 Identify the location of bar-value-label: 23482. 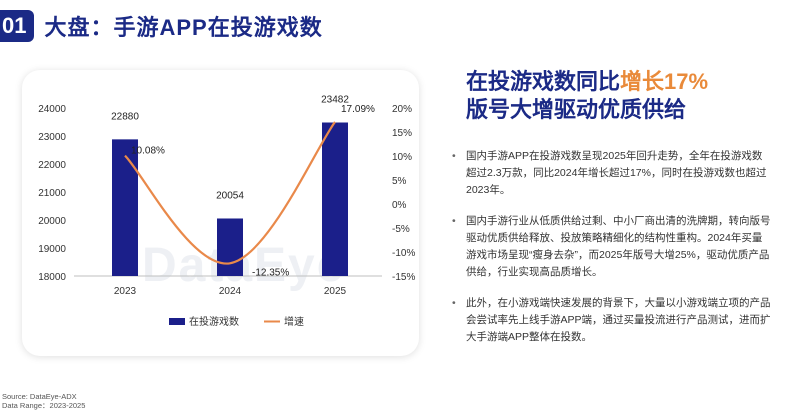
(335, 100).